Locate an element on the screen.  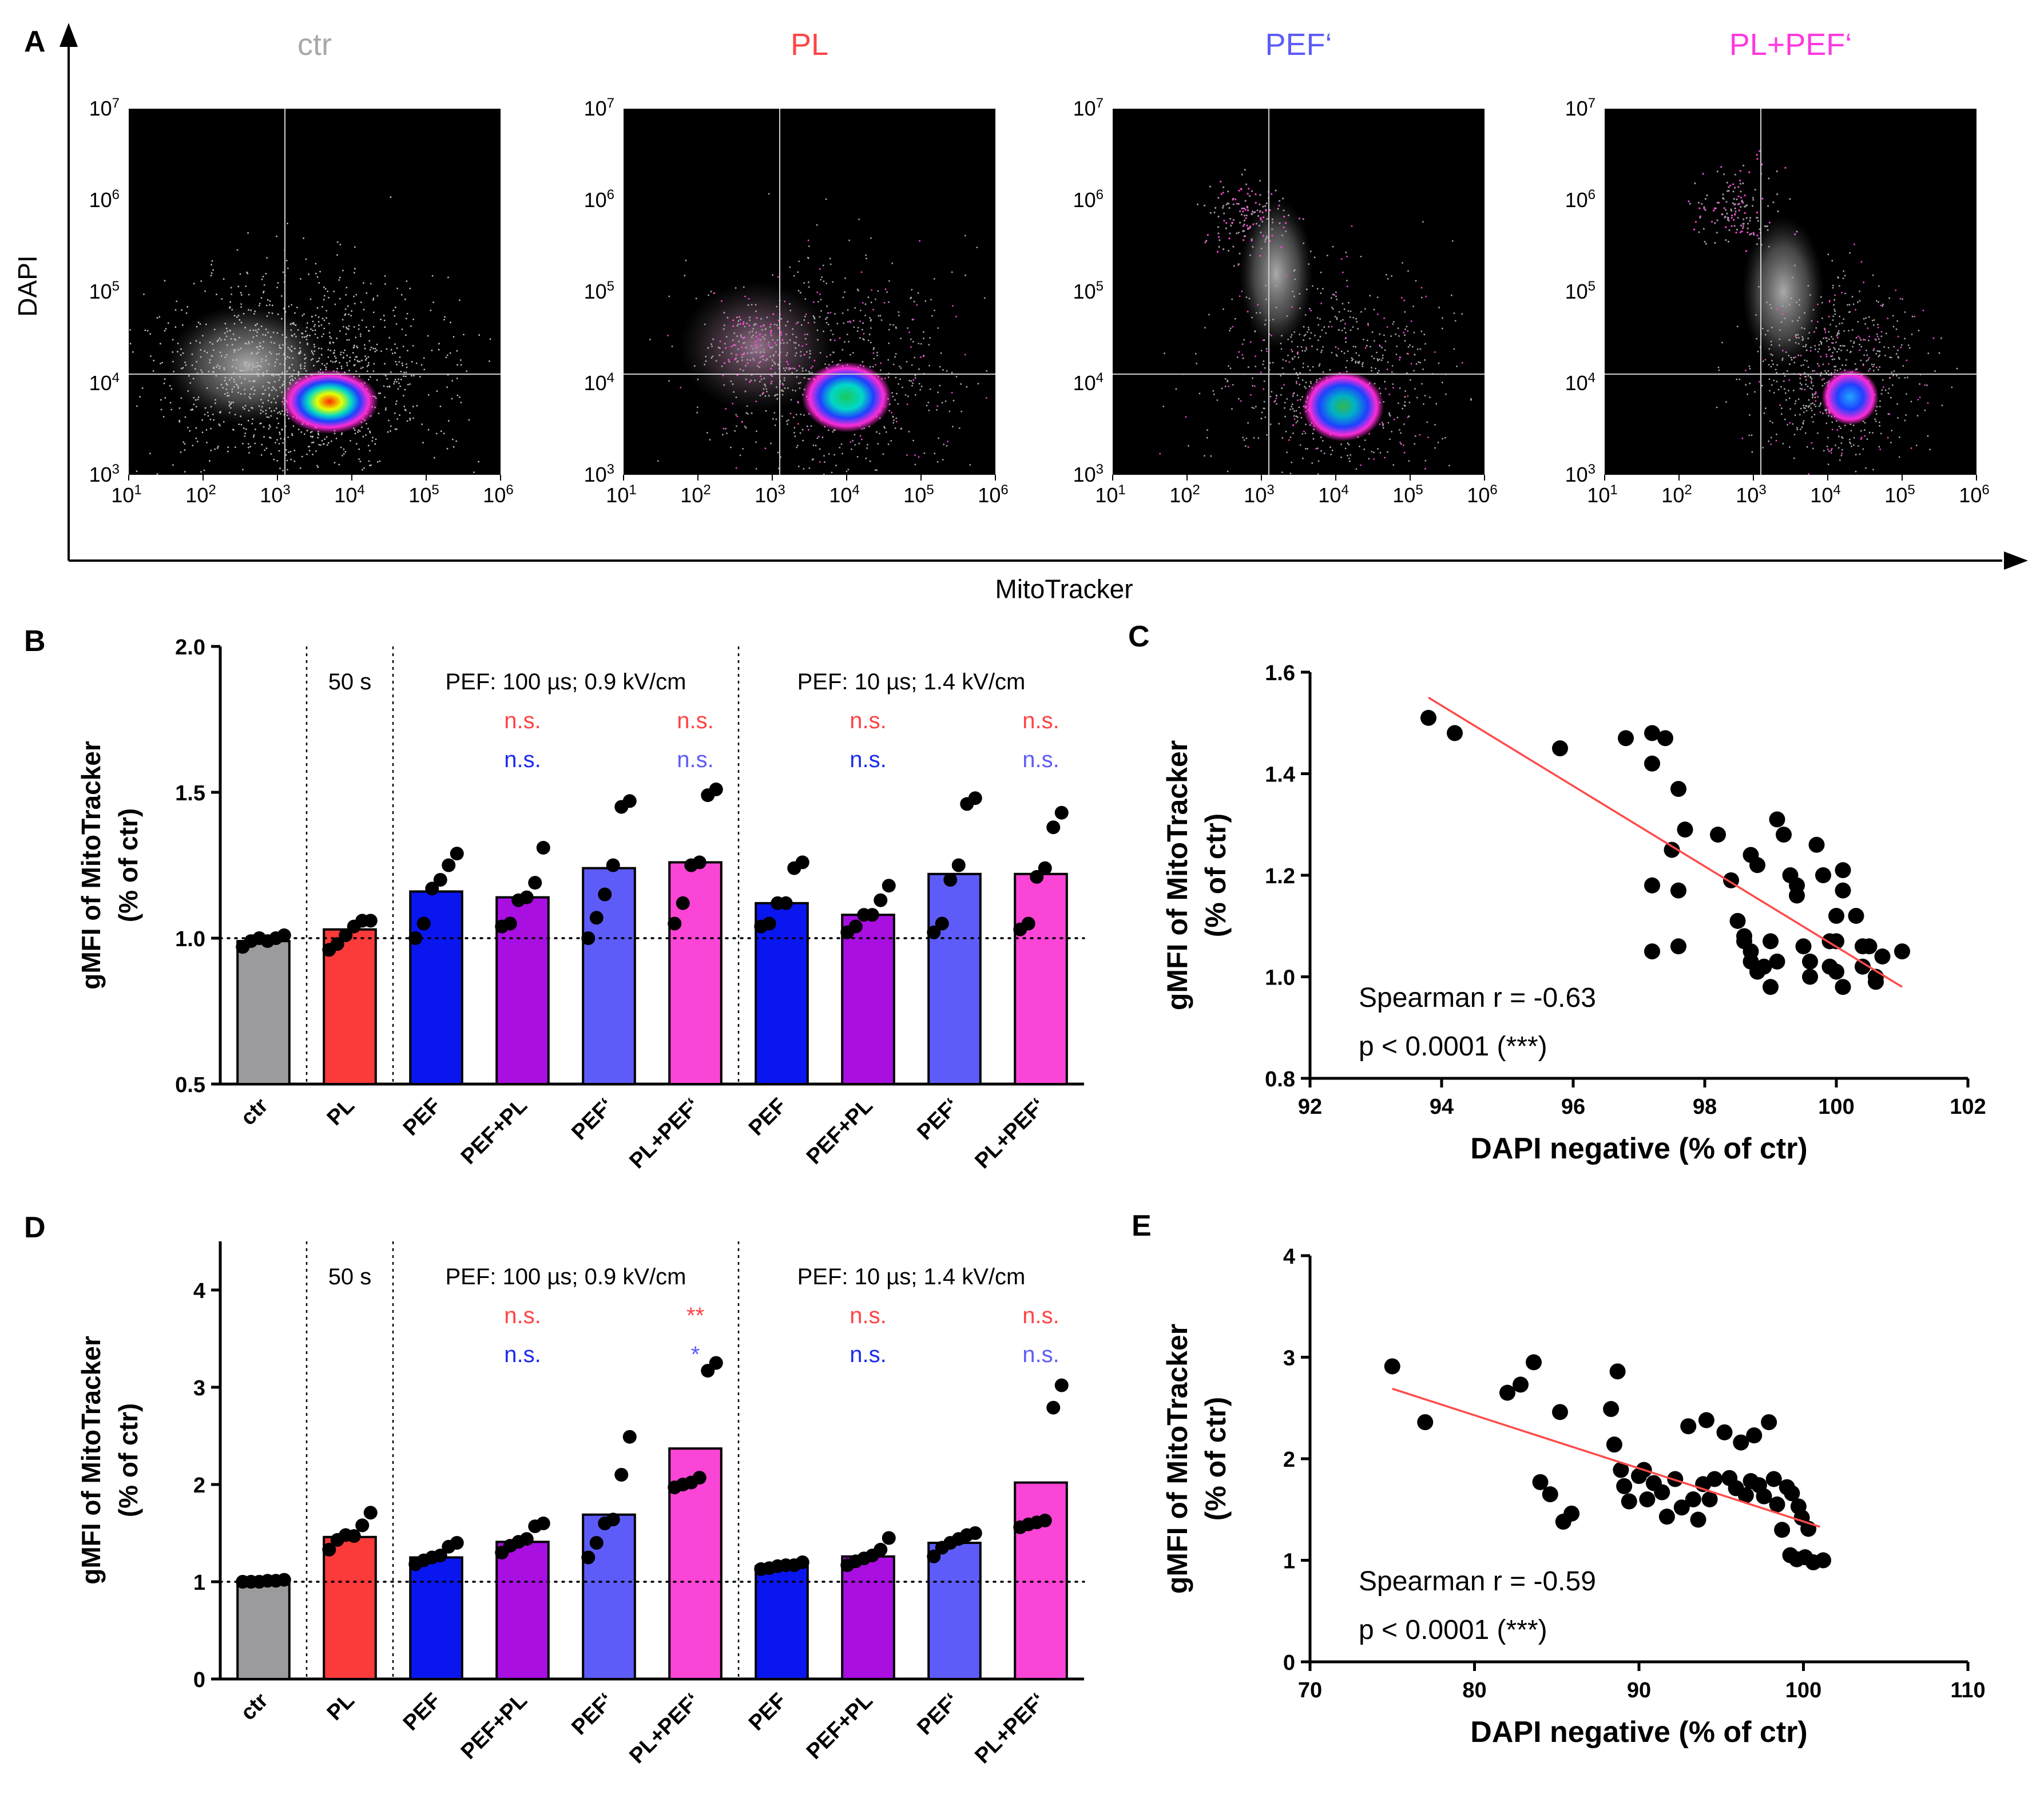
tick-exponent: 4 is located at coordinates (361, 490).